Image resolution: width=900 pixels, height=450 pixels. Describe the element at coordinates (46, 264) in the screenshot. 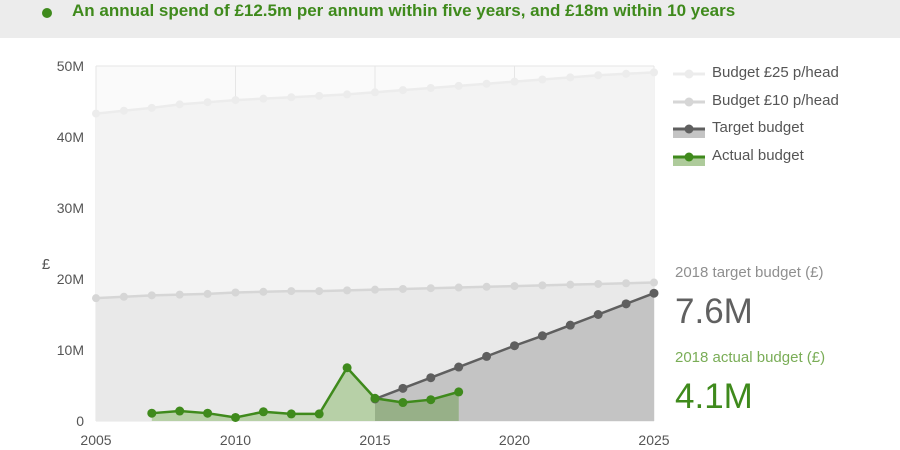

I see `y-axis-label: £` at that location.